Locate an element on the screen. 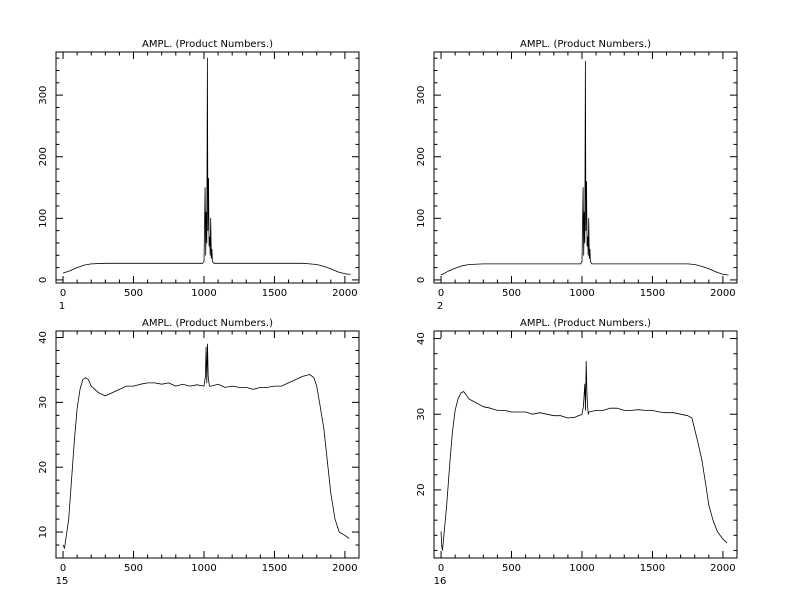  panel-label: 2 is located at coordinates (440, 306).